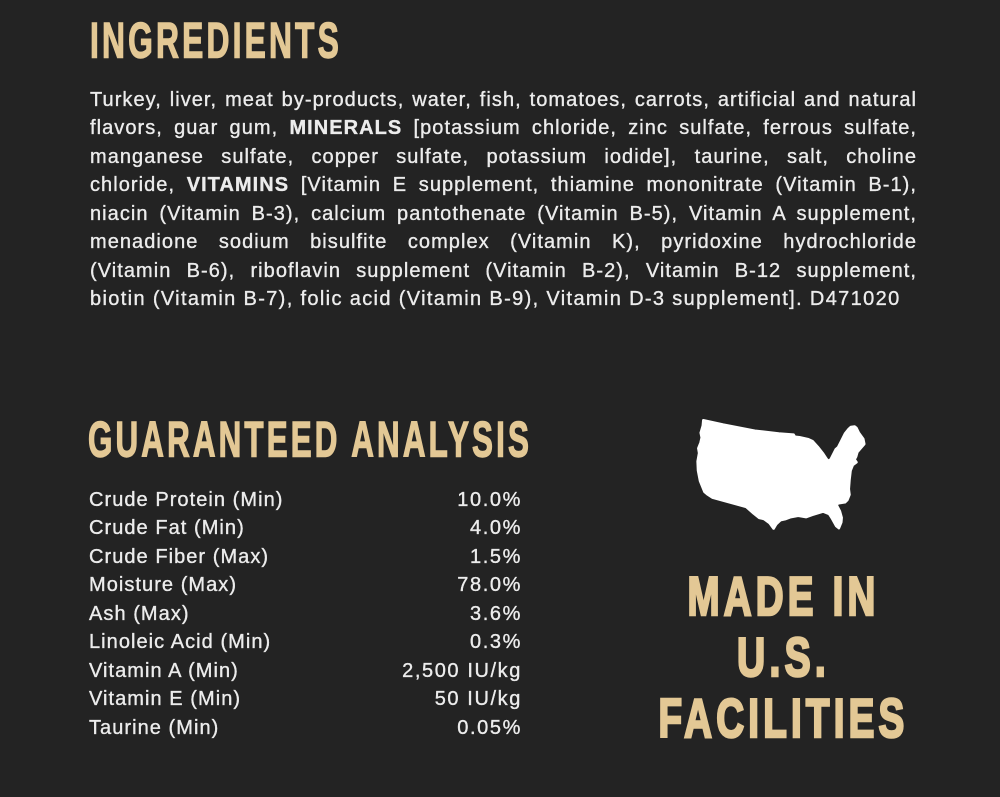 This screenshot has height=797, width=1000. Describe the element at coordinates (216, 41) in the screenshot. I see `svg-text: INGREDIENTS` at that location.